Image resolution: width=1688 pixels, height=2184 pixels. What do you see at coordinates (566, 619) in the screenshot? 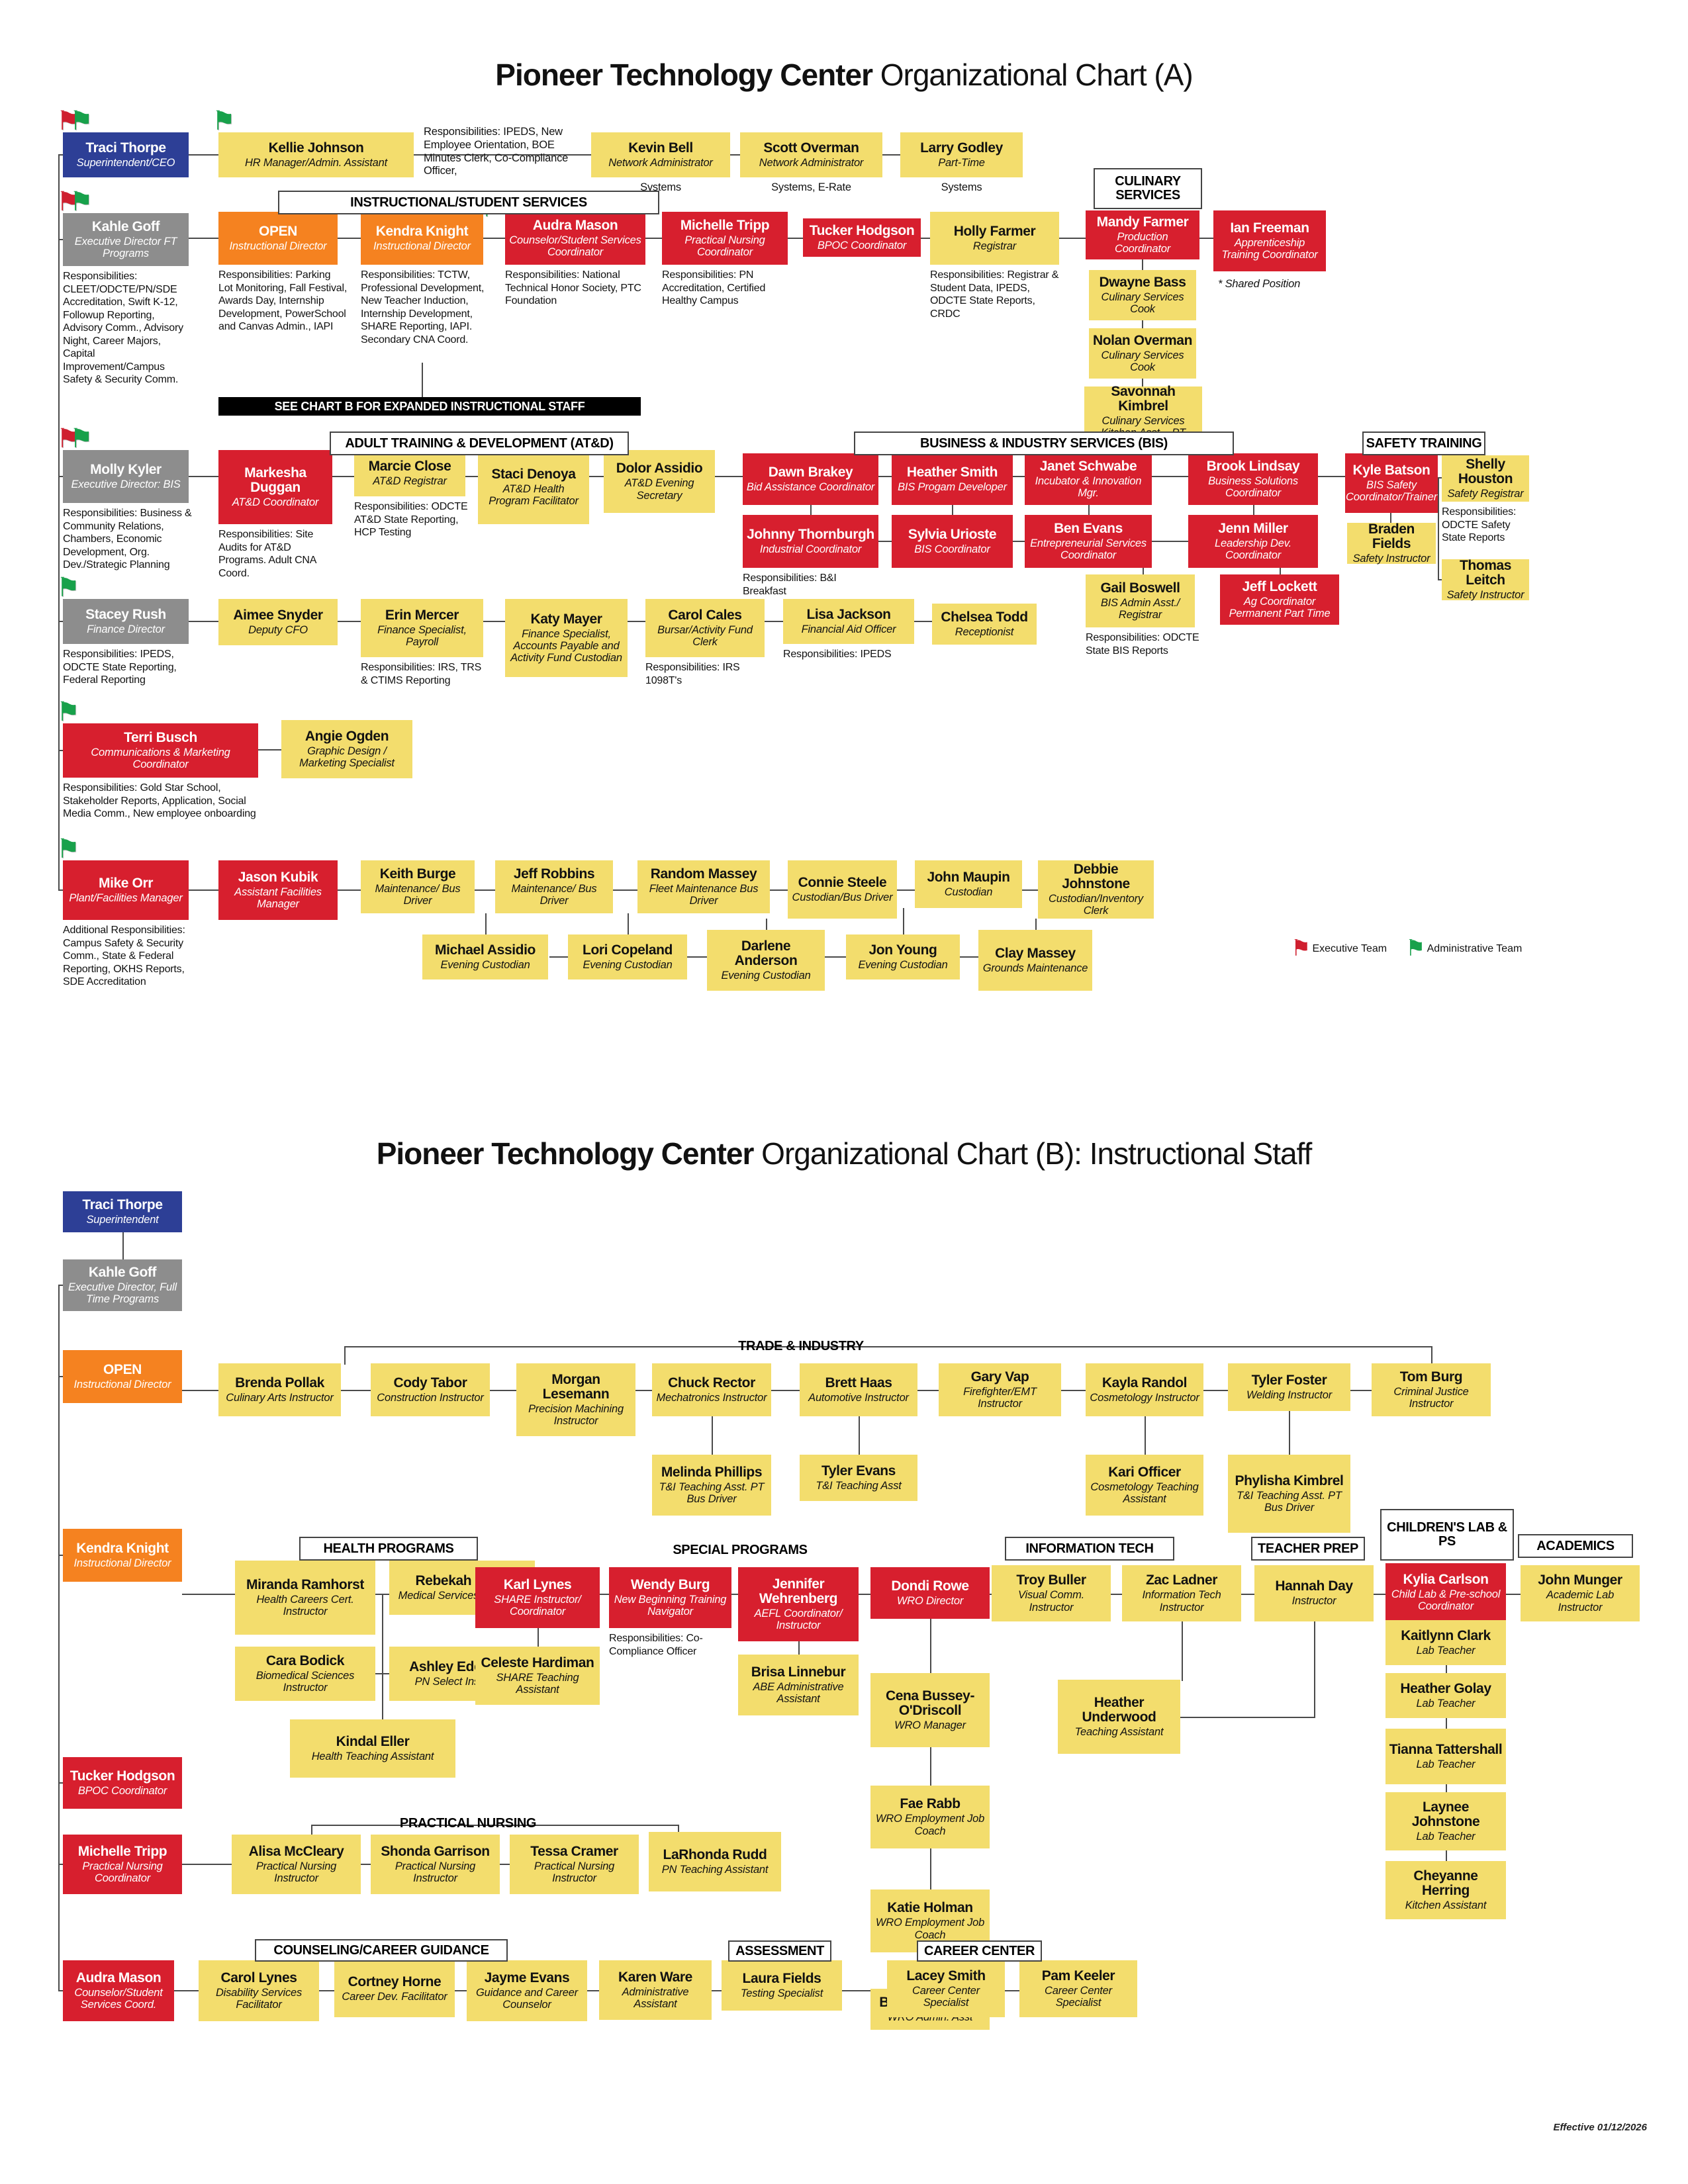
I see `person-name: Katy Mayer` at bounding box center [566, 619].